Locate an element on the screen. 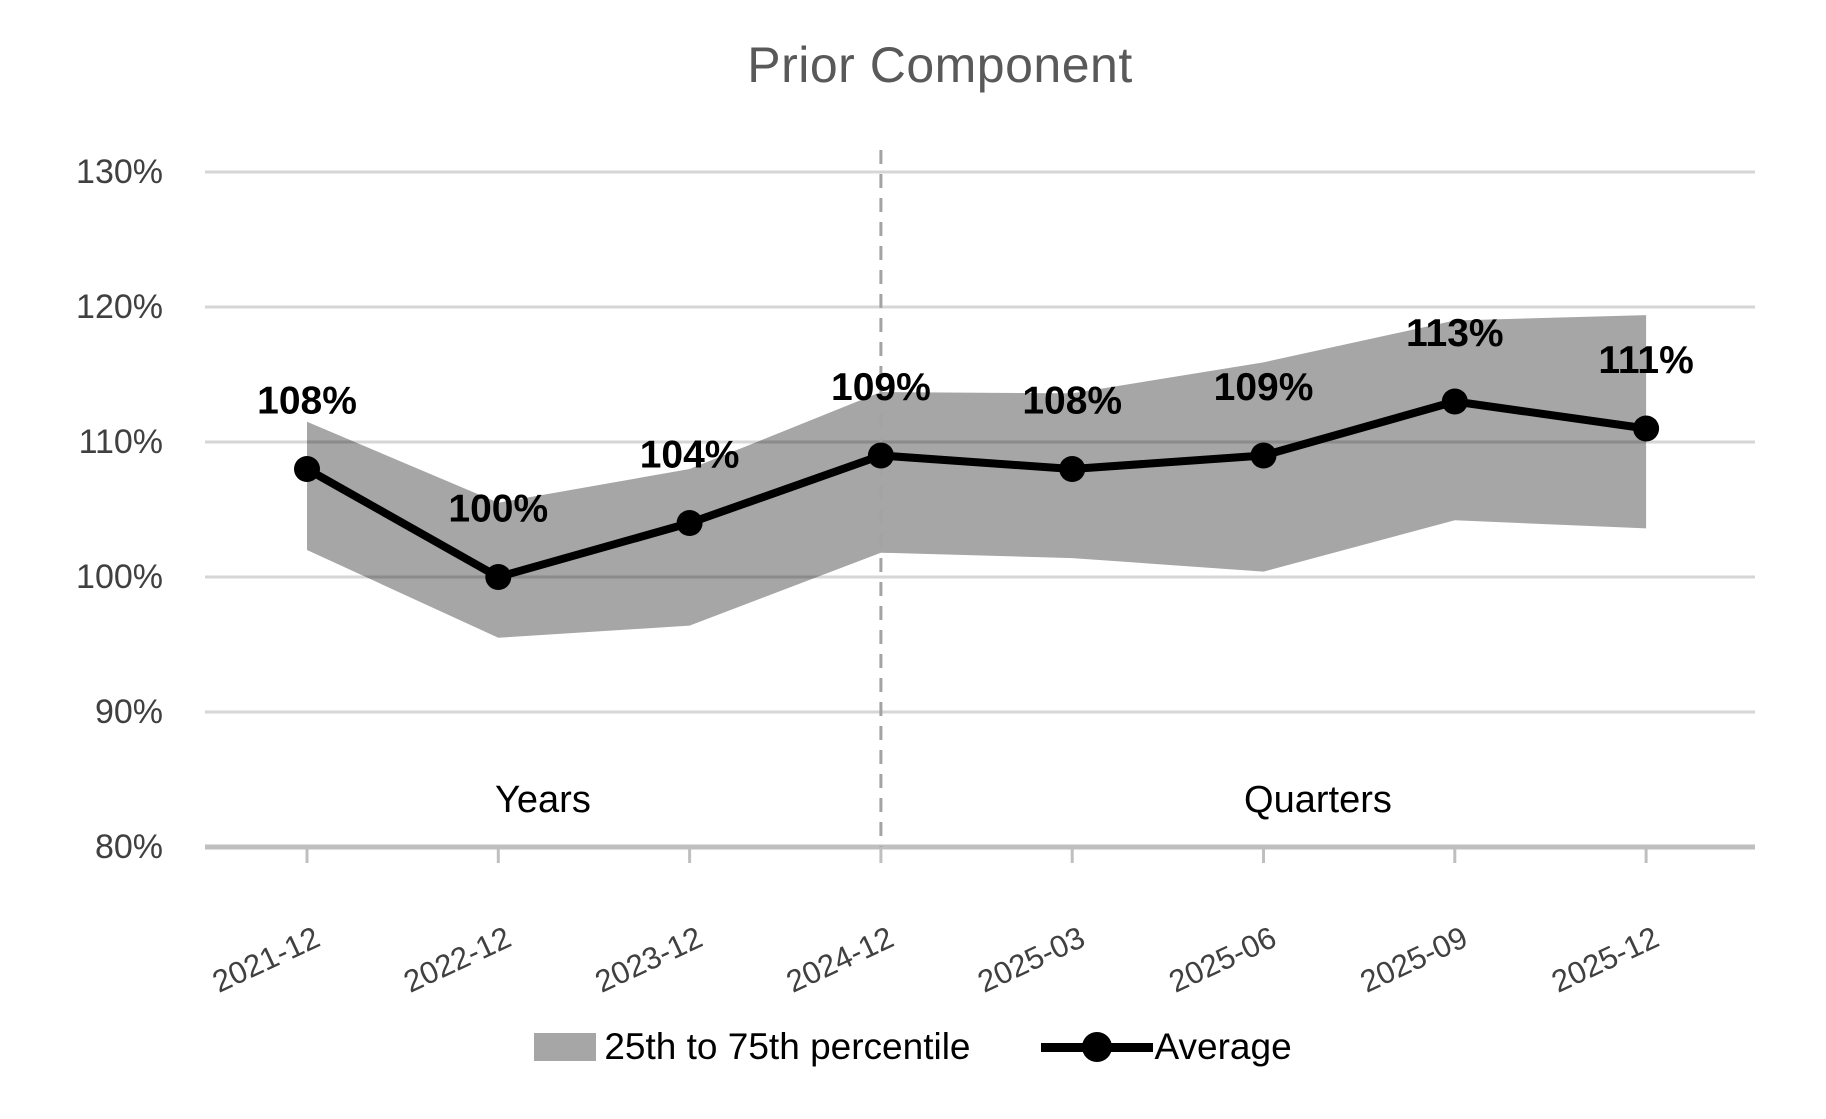 The height and width of the screenshot is (1119, 1826). average-line is located at coordinates (977, 489).